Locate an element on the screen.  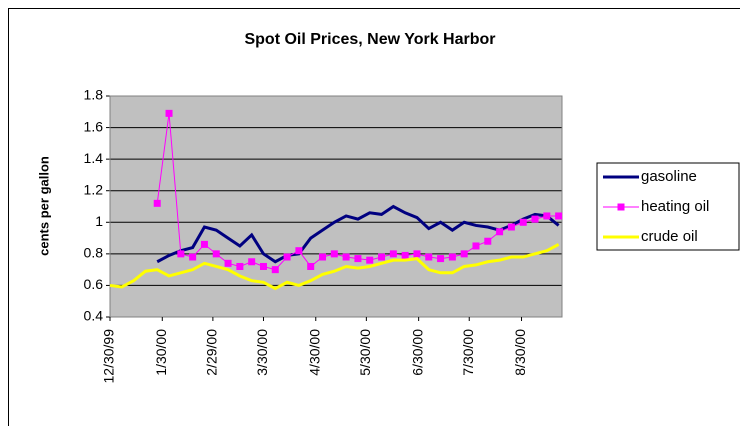
x-tick-label: 8/30/00 is located at coordinates (520, 352).